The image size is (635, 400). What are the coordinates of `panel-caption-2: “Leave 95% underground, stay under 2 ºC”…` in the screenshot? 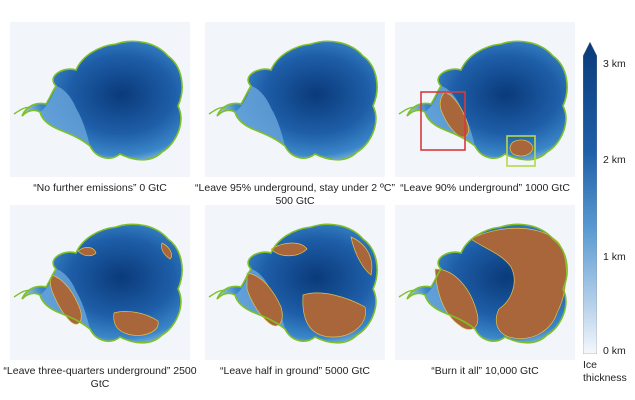 It's located at (295, 194).